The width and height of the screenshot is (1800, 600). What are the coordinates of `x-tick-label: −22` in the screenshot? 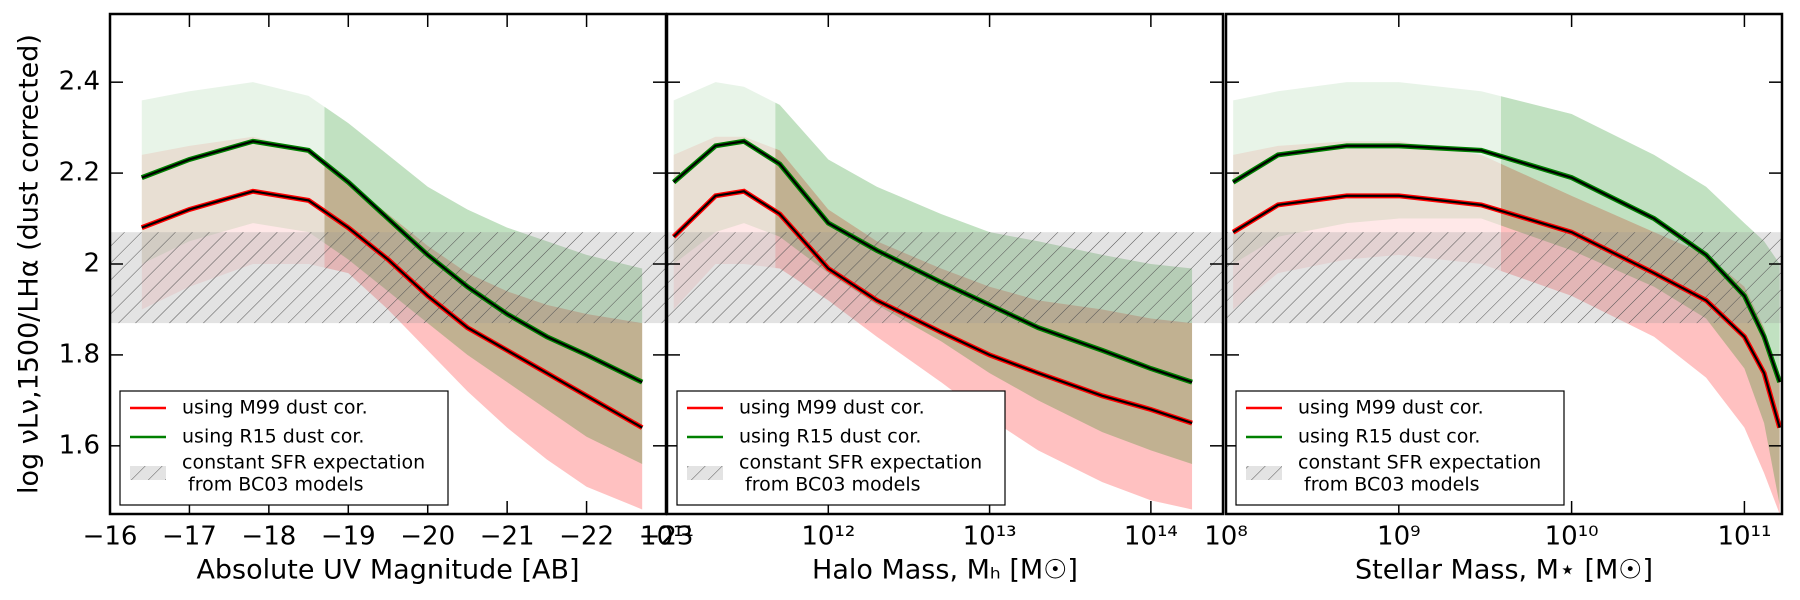 It's located at (586, 537).